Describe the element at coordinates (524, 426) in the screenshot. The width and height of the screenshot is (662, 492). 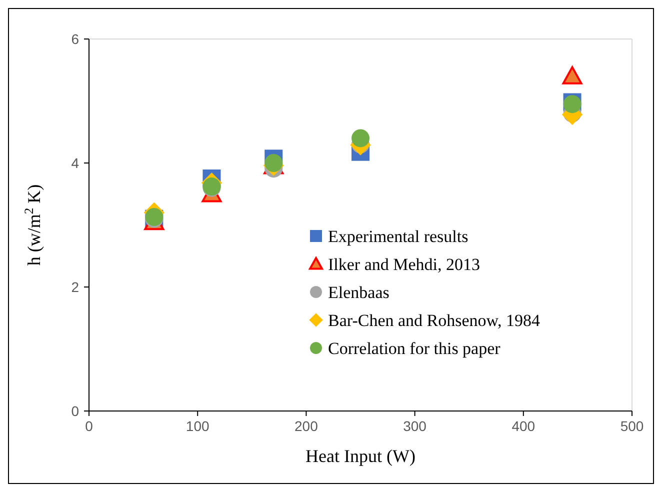
I see `x-tick-label: 400` at that location.